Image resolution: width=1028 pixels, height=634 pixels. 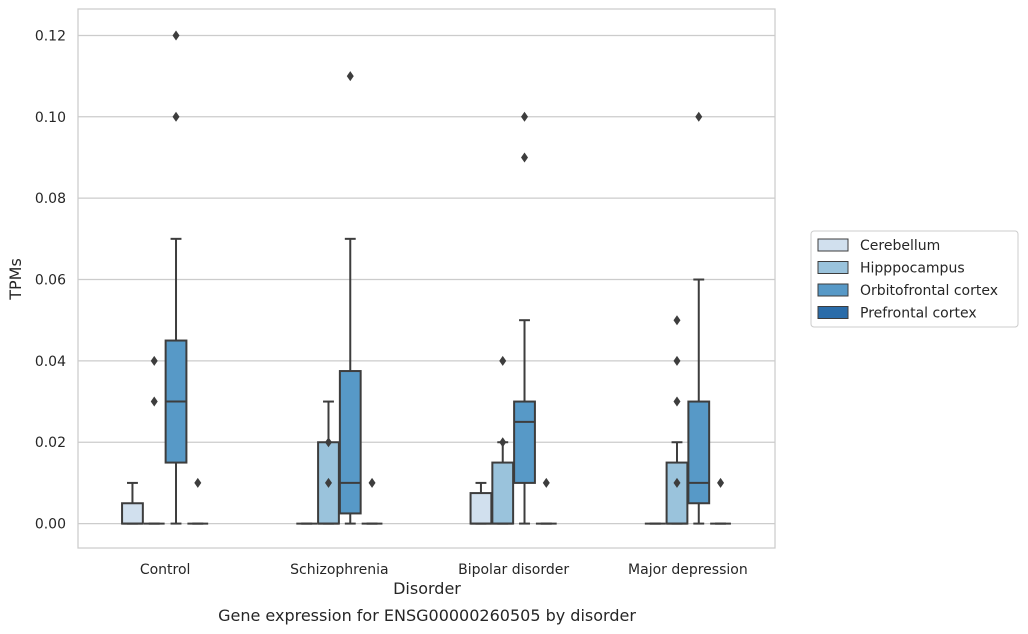 What do you see at coordinates (912, 269) in the screenshot?
I see `legend-label: Hipppocampus` at bounding box center [912, 269].